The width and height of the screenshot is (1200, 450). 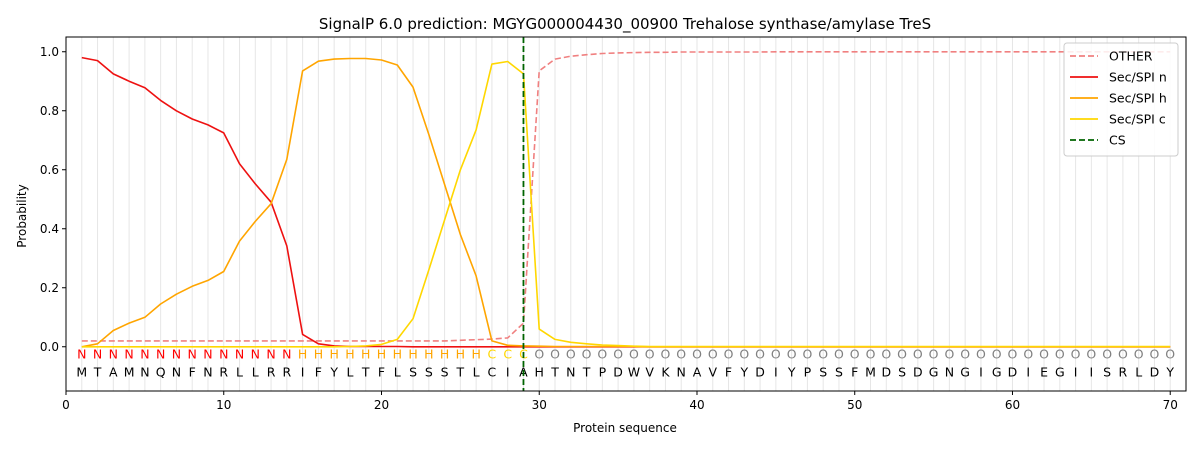 What do you see at coordinates (539, 371) in the screenshot?
I see `residue-label: H` at bounding box center [539, 371].